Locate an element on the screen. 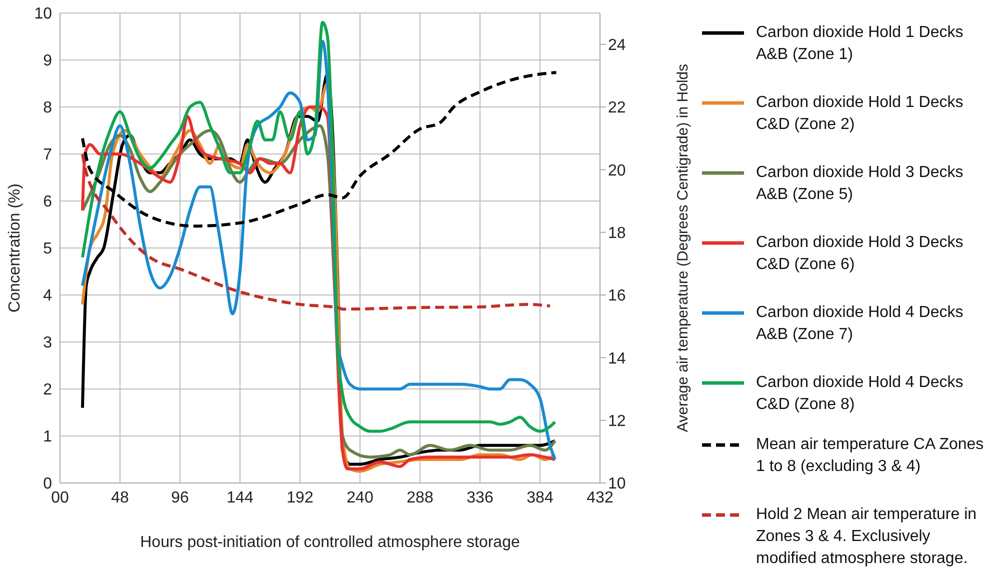 Image resolution: width=999 pixels, height=584 pixels. legend-label: Carbon dioxide Hold 4 Decks A&B (Zone 7) is located at coordinates (860, 324).